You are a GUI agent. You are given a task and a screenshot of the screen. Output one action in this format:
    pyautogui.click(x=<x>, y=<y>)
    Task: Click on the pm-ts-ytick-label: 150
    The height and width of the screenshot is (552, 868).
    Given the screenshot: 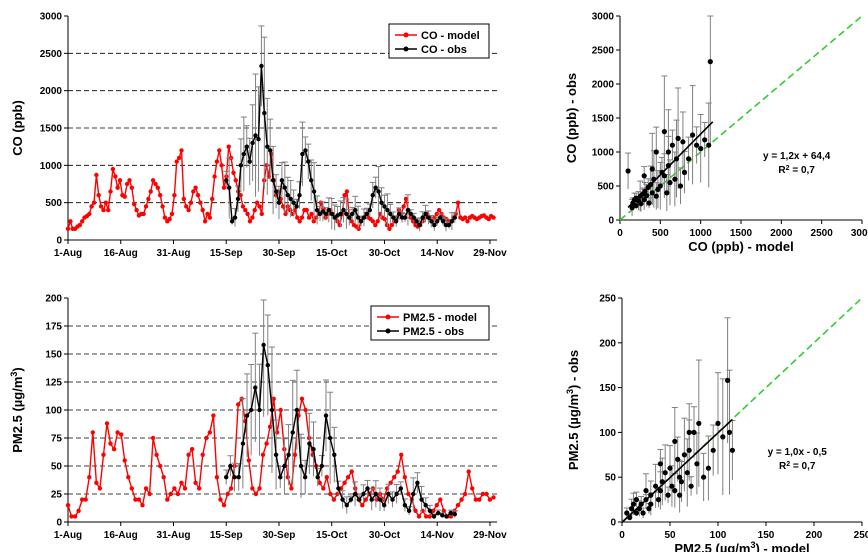 What is the action you would take?
    pyautogui.click(x=53, y=355)
    